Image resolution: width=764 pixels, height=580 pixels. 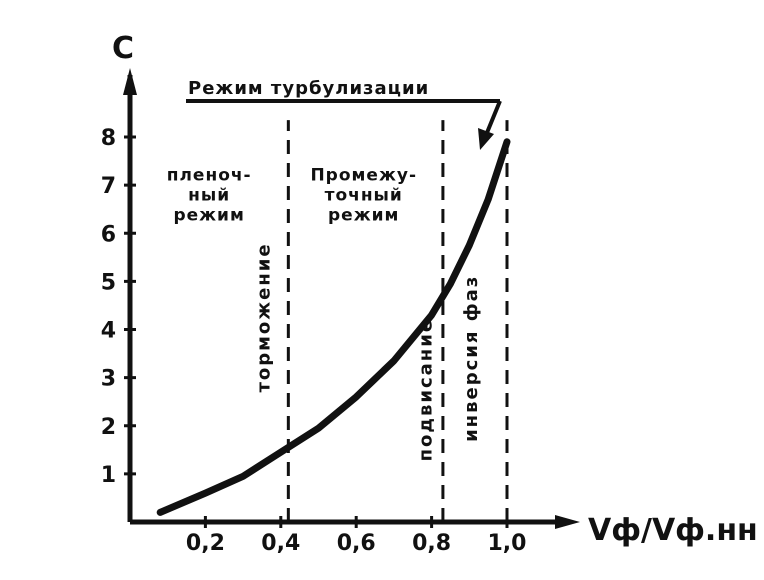 I want to click on title-pointer-head, so click(x=486, y=139).